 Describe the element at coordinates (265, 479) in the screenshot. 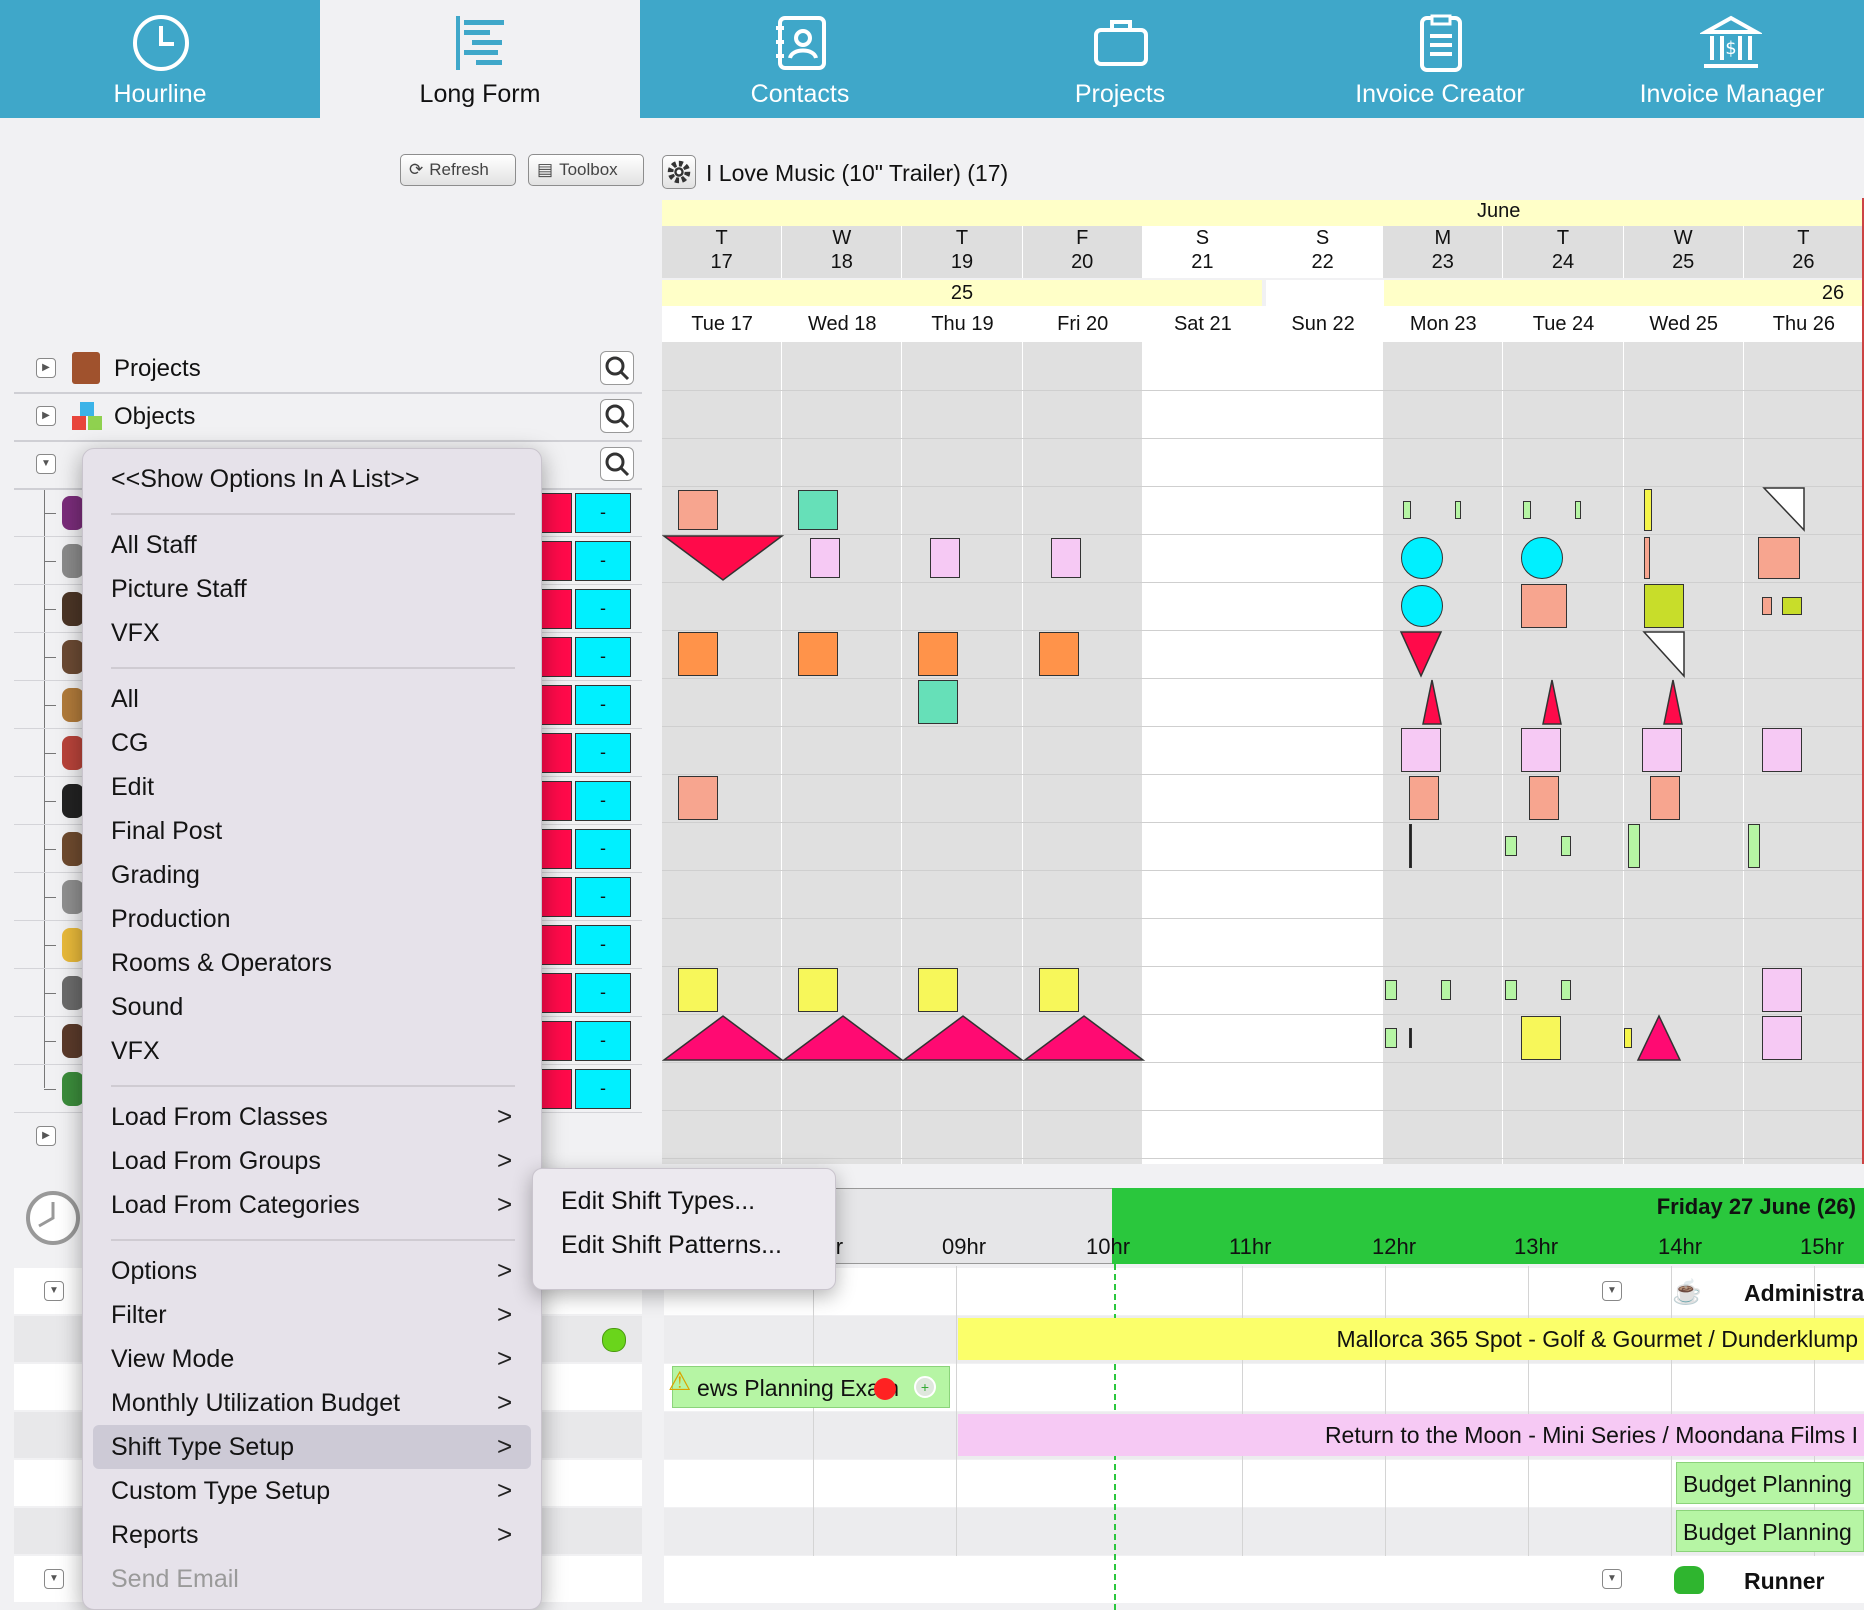

I see `menu-item-show-list: <<Show Options In A List>>` at that location.